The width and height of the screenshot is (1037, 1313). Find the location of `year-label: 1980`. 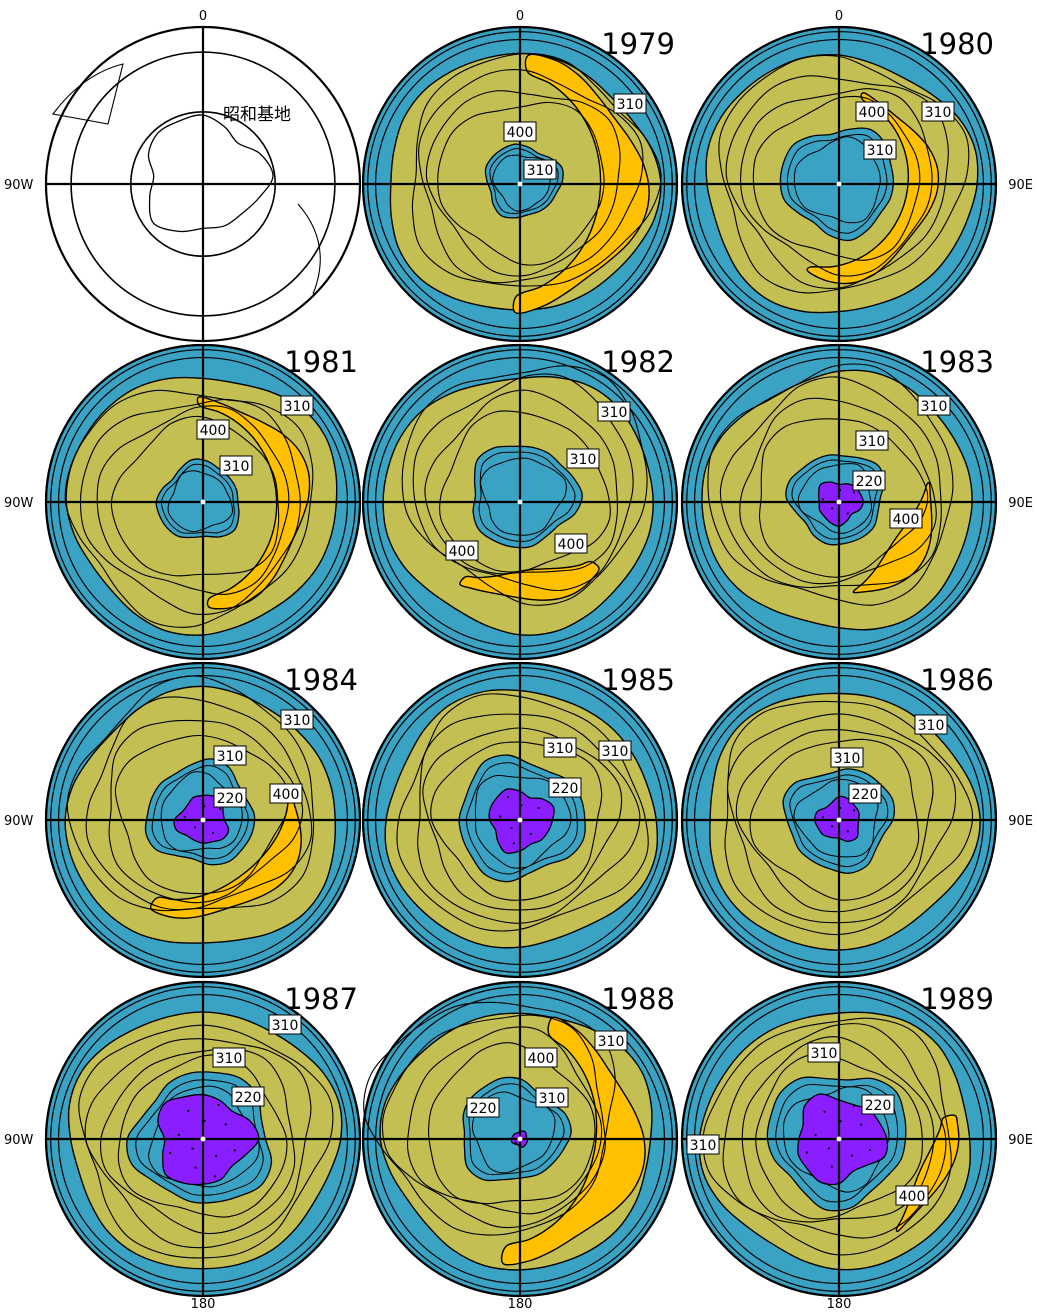

year-label: 1980 is located at coordinates (957, 44).